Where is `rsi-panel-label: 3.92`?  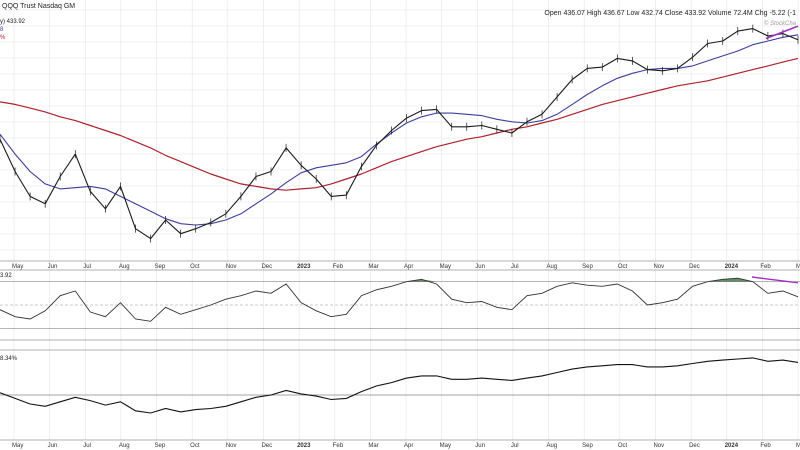 rsi-panel-label: 3.92 is located at coordinates (6, 276).